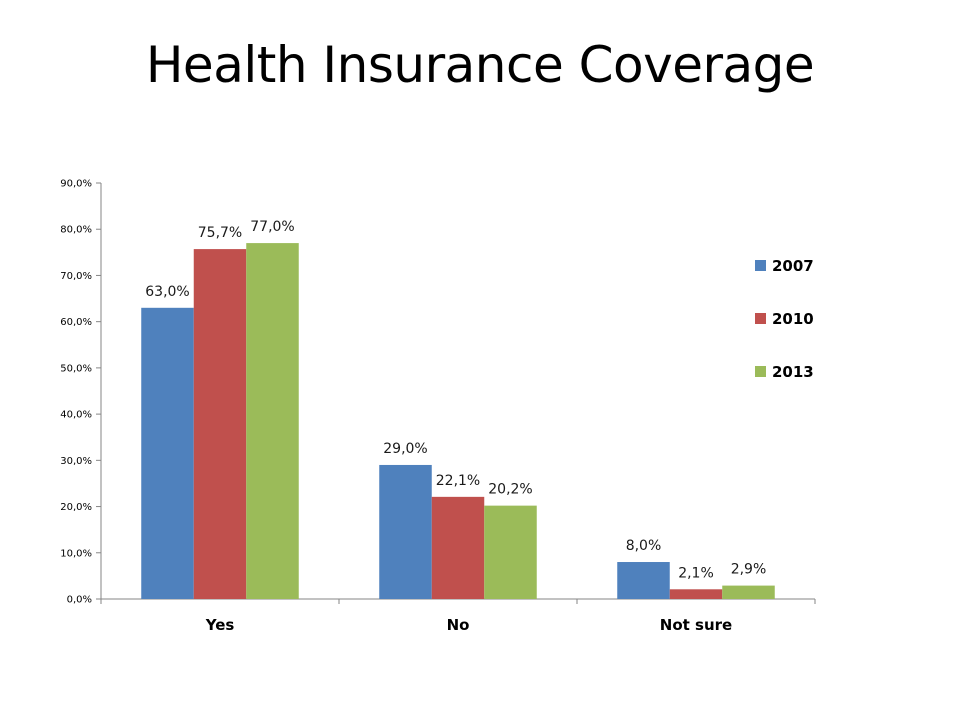  What do you see at coordinates (458, 625) in the screenshot?
I see `x-tick-label: No` at bounding box center [458, 625].